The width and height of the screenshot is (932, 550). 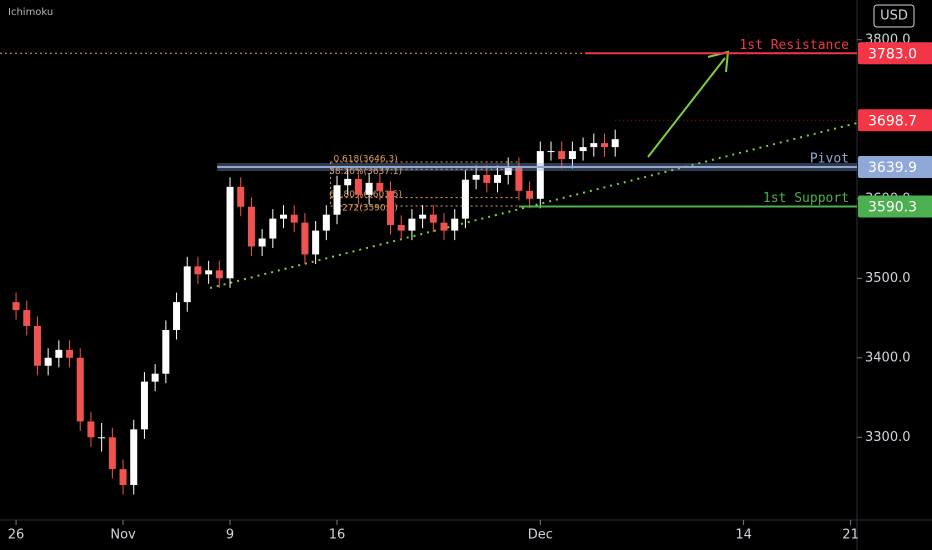 I want to click on price-tag-label: 3783.0, so click(x=892, y=54).